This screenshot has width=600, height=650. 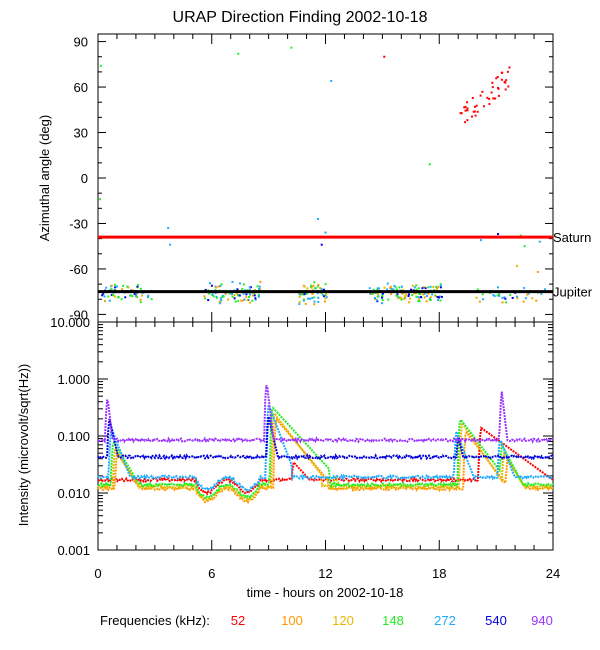 I want to click on series-148-khz, so click(x=325, y=453).